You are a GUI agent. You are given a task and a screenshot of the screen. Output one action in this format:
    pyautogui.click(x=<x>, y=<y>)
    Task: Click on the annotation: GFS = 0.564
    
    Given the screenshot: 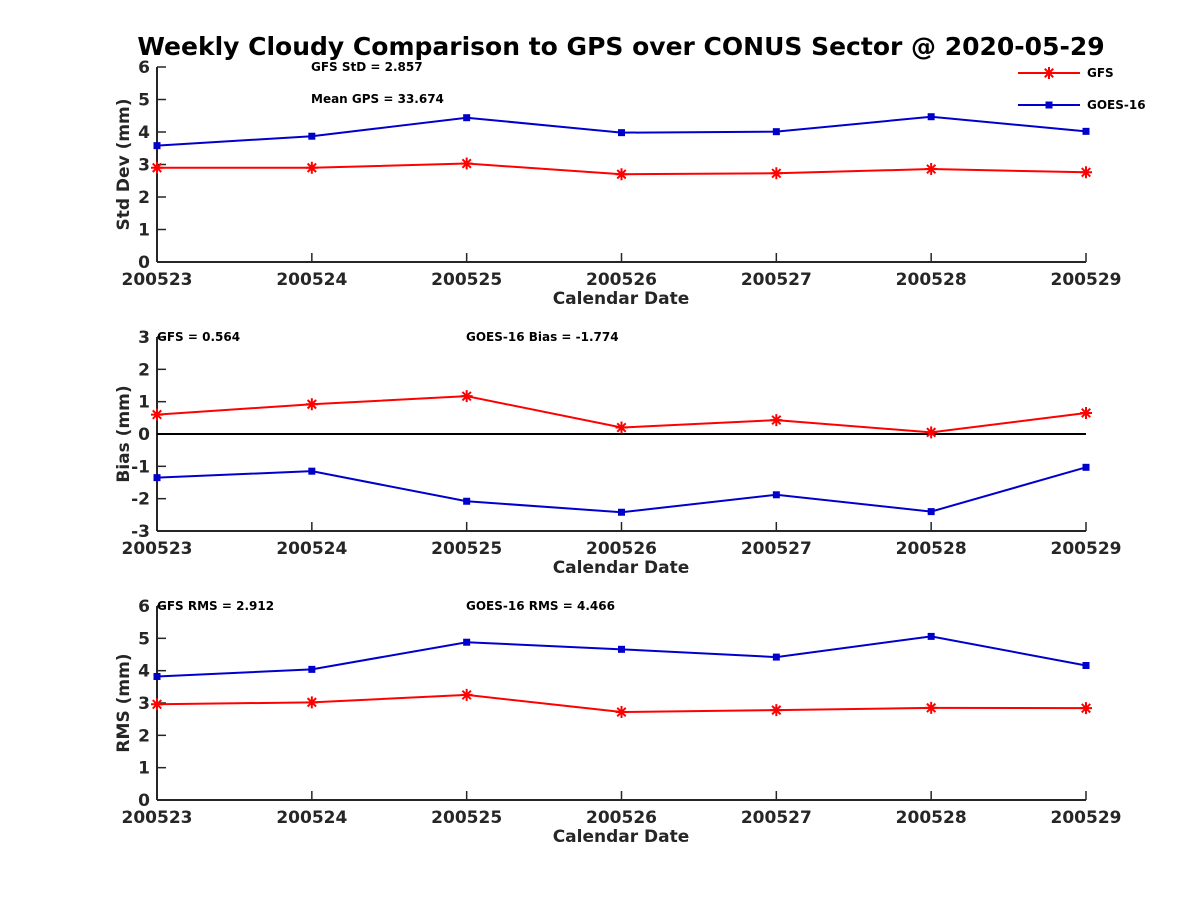 What is the action you would take?
    pyautogui.click(x=198, y=337)
    